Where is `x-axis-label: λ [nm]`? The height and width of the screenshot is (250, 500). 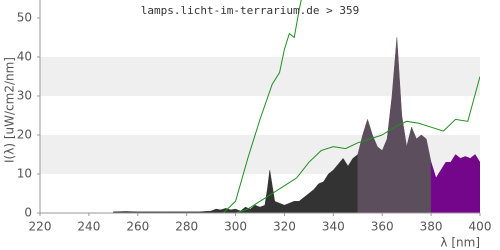
x-axis-label: λ [nm] is located at coordinates (460, 243).